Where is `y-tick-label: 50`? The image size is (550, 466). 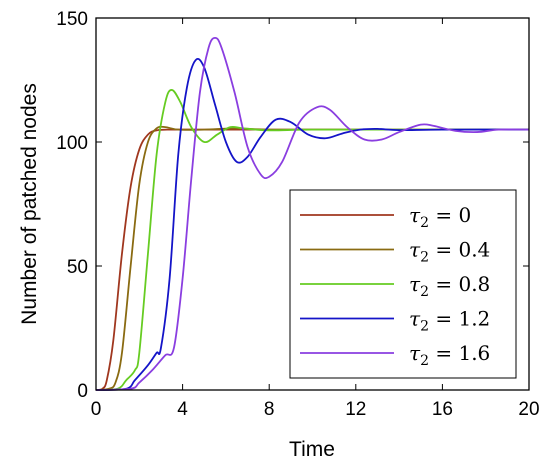
y-tick-label: 50 is located at coordinates (77, 267).